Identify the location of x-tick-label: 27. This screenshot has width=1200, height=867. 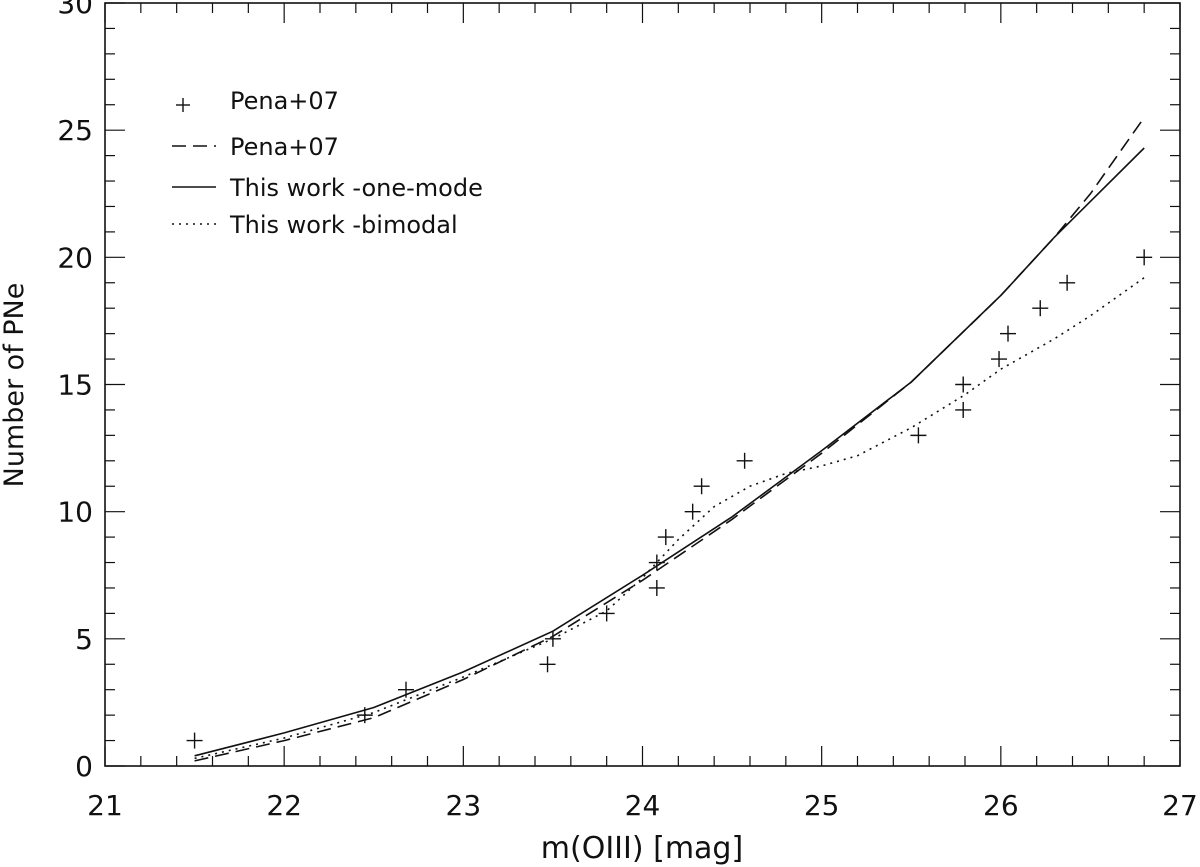
(1180, 805).